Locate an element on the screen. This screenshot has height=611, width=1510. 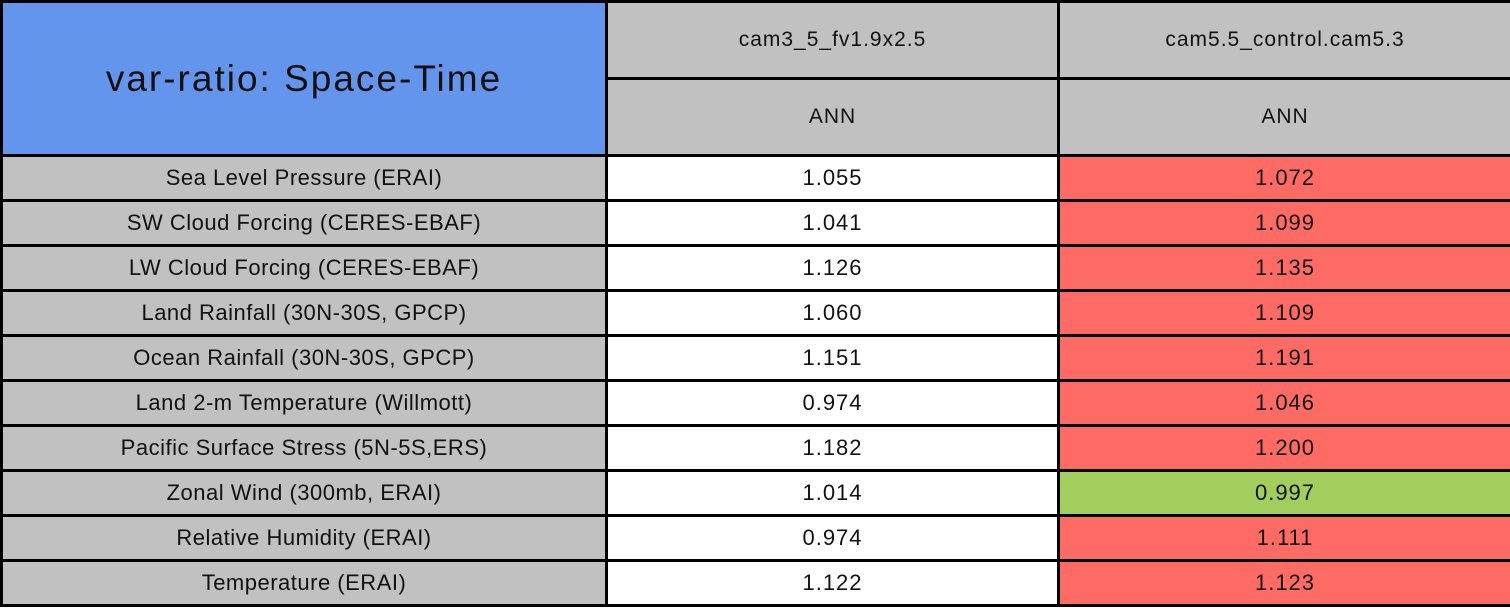
value-cell-model-2: 1.123 is located at coordinates (1283, 583).